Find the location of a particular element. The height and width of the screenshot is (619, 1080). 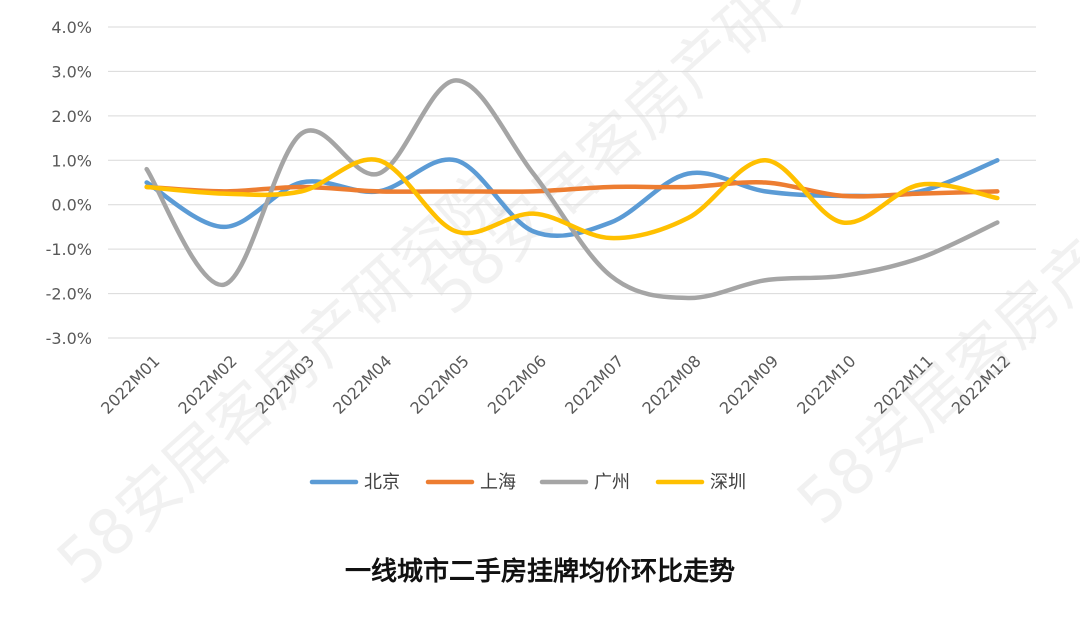

y-tick-label: 3.0% is located at coordinates (71, 71).